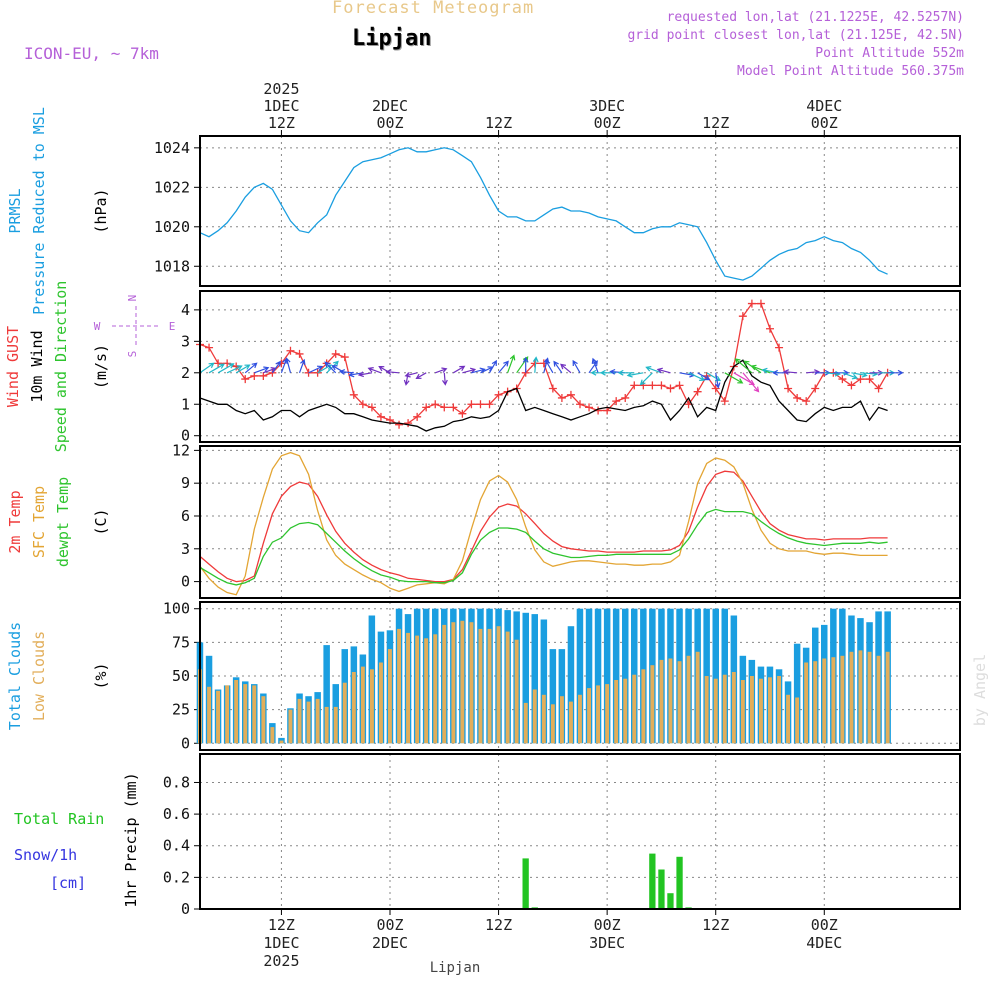 The image size is (1000, 1000). What do you see at coordinates (101, 521) in the screenshot?
I see `panel-label: (C)` at bounding box center [101, 521].